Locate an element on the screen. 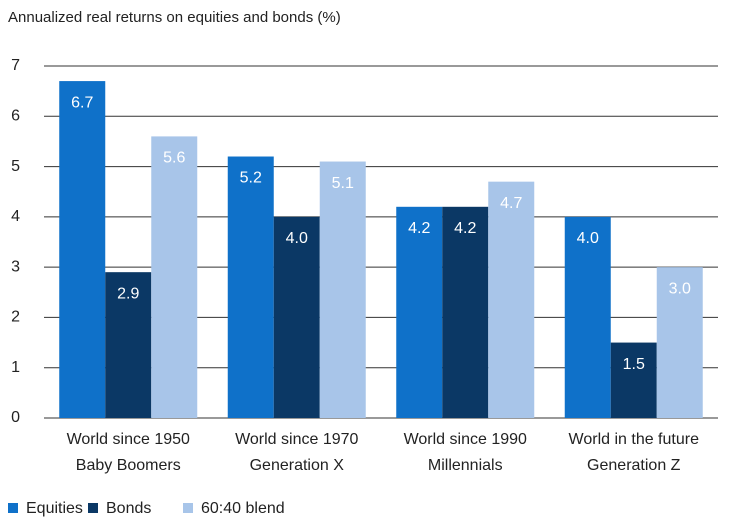  data-label: 3.0 is located at coordinates (680, 288).